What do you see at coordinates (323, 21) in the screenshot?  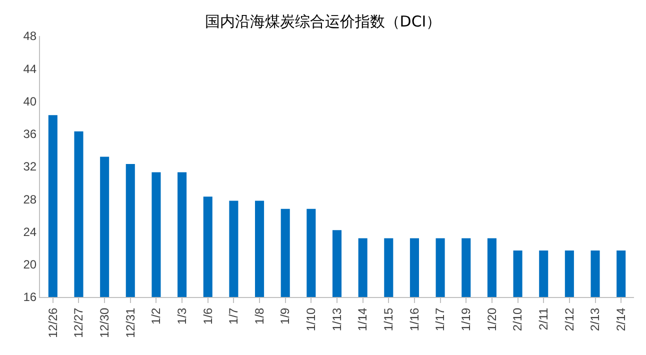 I see `chart-title: 国内沿海煤炭综合运价指数（DCI）` at bounding box center [323, 21].